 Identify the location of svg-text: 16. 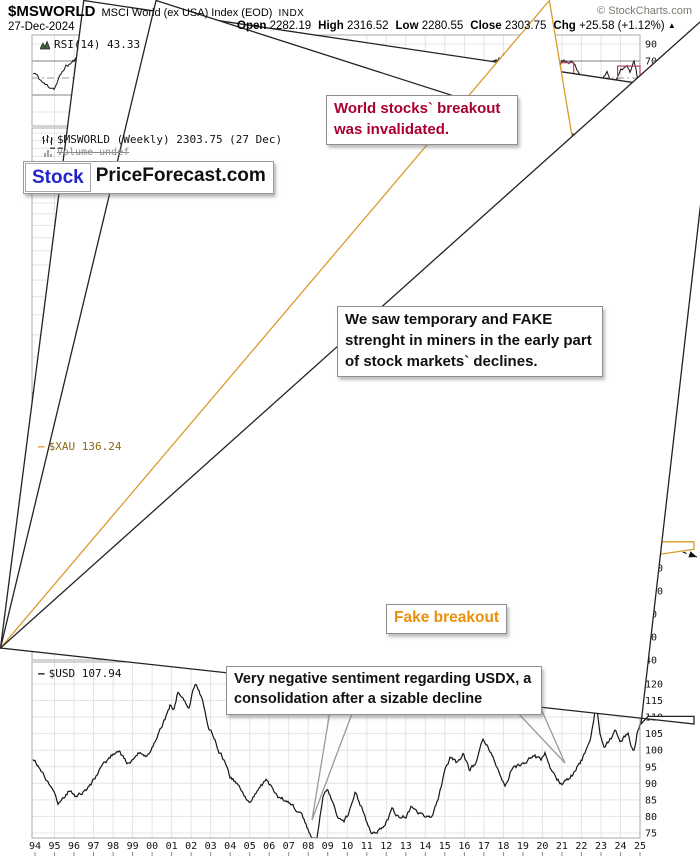
(464, 846).